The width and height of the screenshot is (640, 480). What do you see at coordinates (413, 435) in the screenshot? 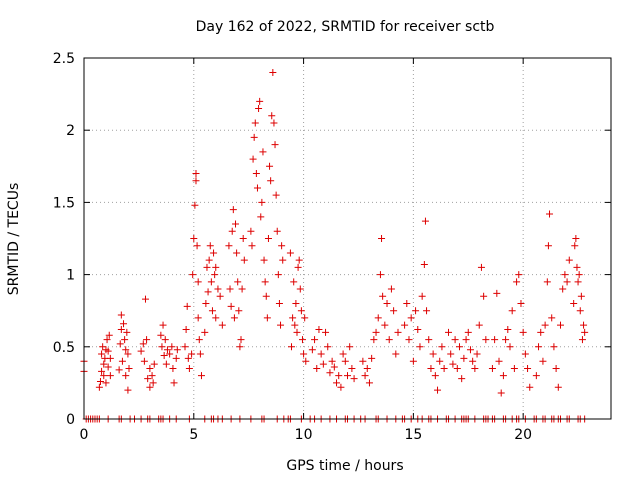
I see `x-tick-label: 15` at bounding box center [413, 435].